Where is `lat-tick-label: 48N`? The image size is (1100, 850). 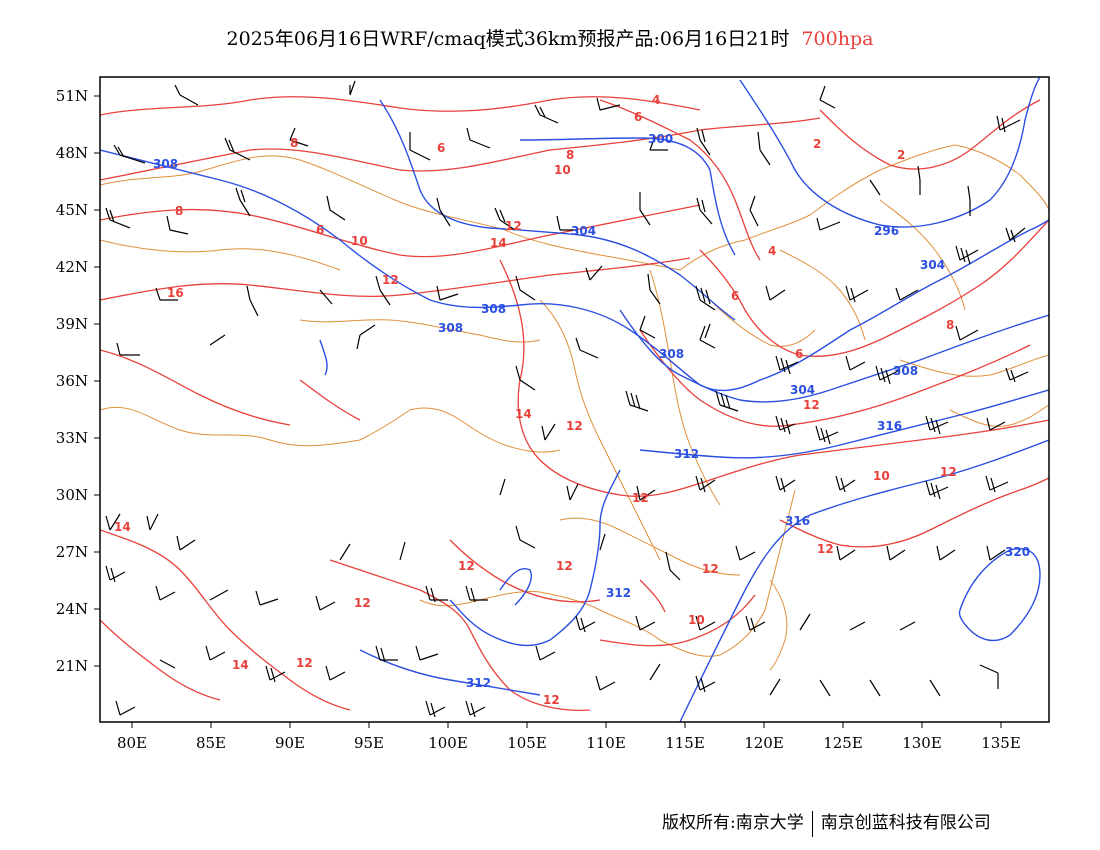 lat-tick-label: 48N is located at coordinates (72, 153).